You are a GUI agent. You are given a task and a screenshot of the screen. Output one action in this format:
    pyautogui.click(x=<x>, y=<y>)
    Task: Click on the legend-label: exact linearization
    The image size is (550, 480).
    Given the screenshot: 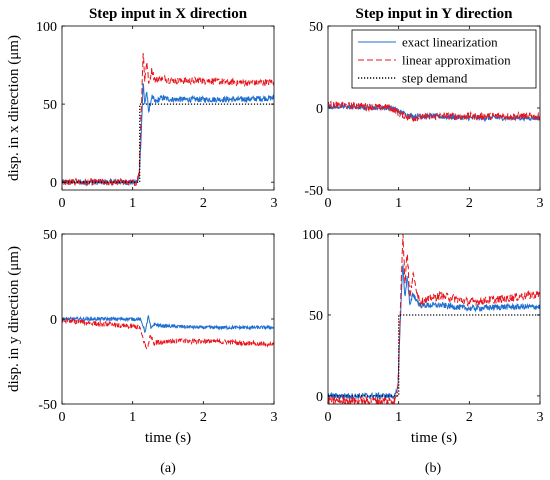 What is the action you would take?
    pyautogui.click(x=450, y=42)
    